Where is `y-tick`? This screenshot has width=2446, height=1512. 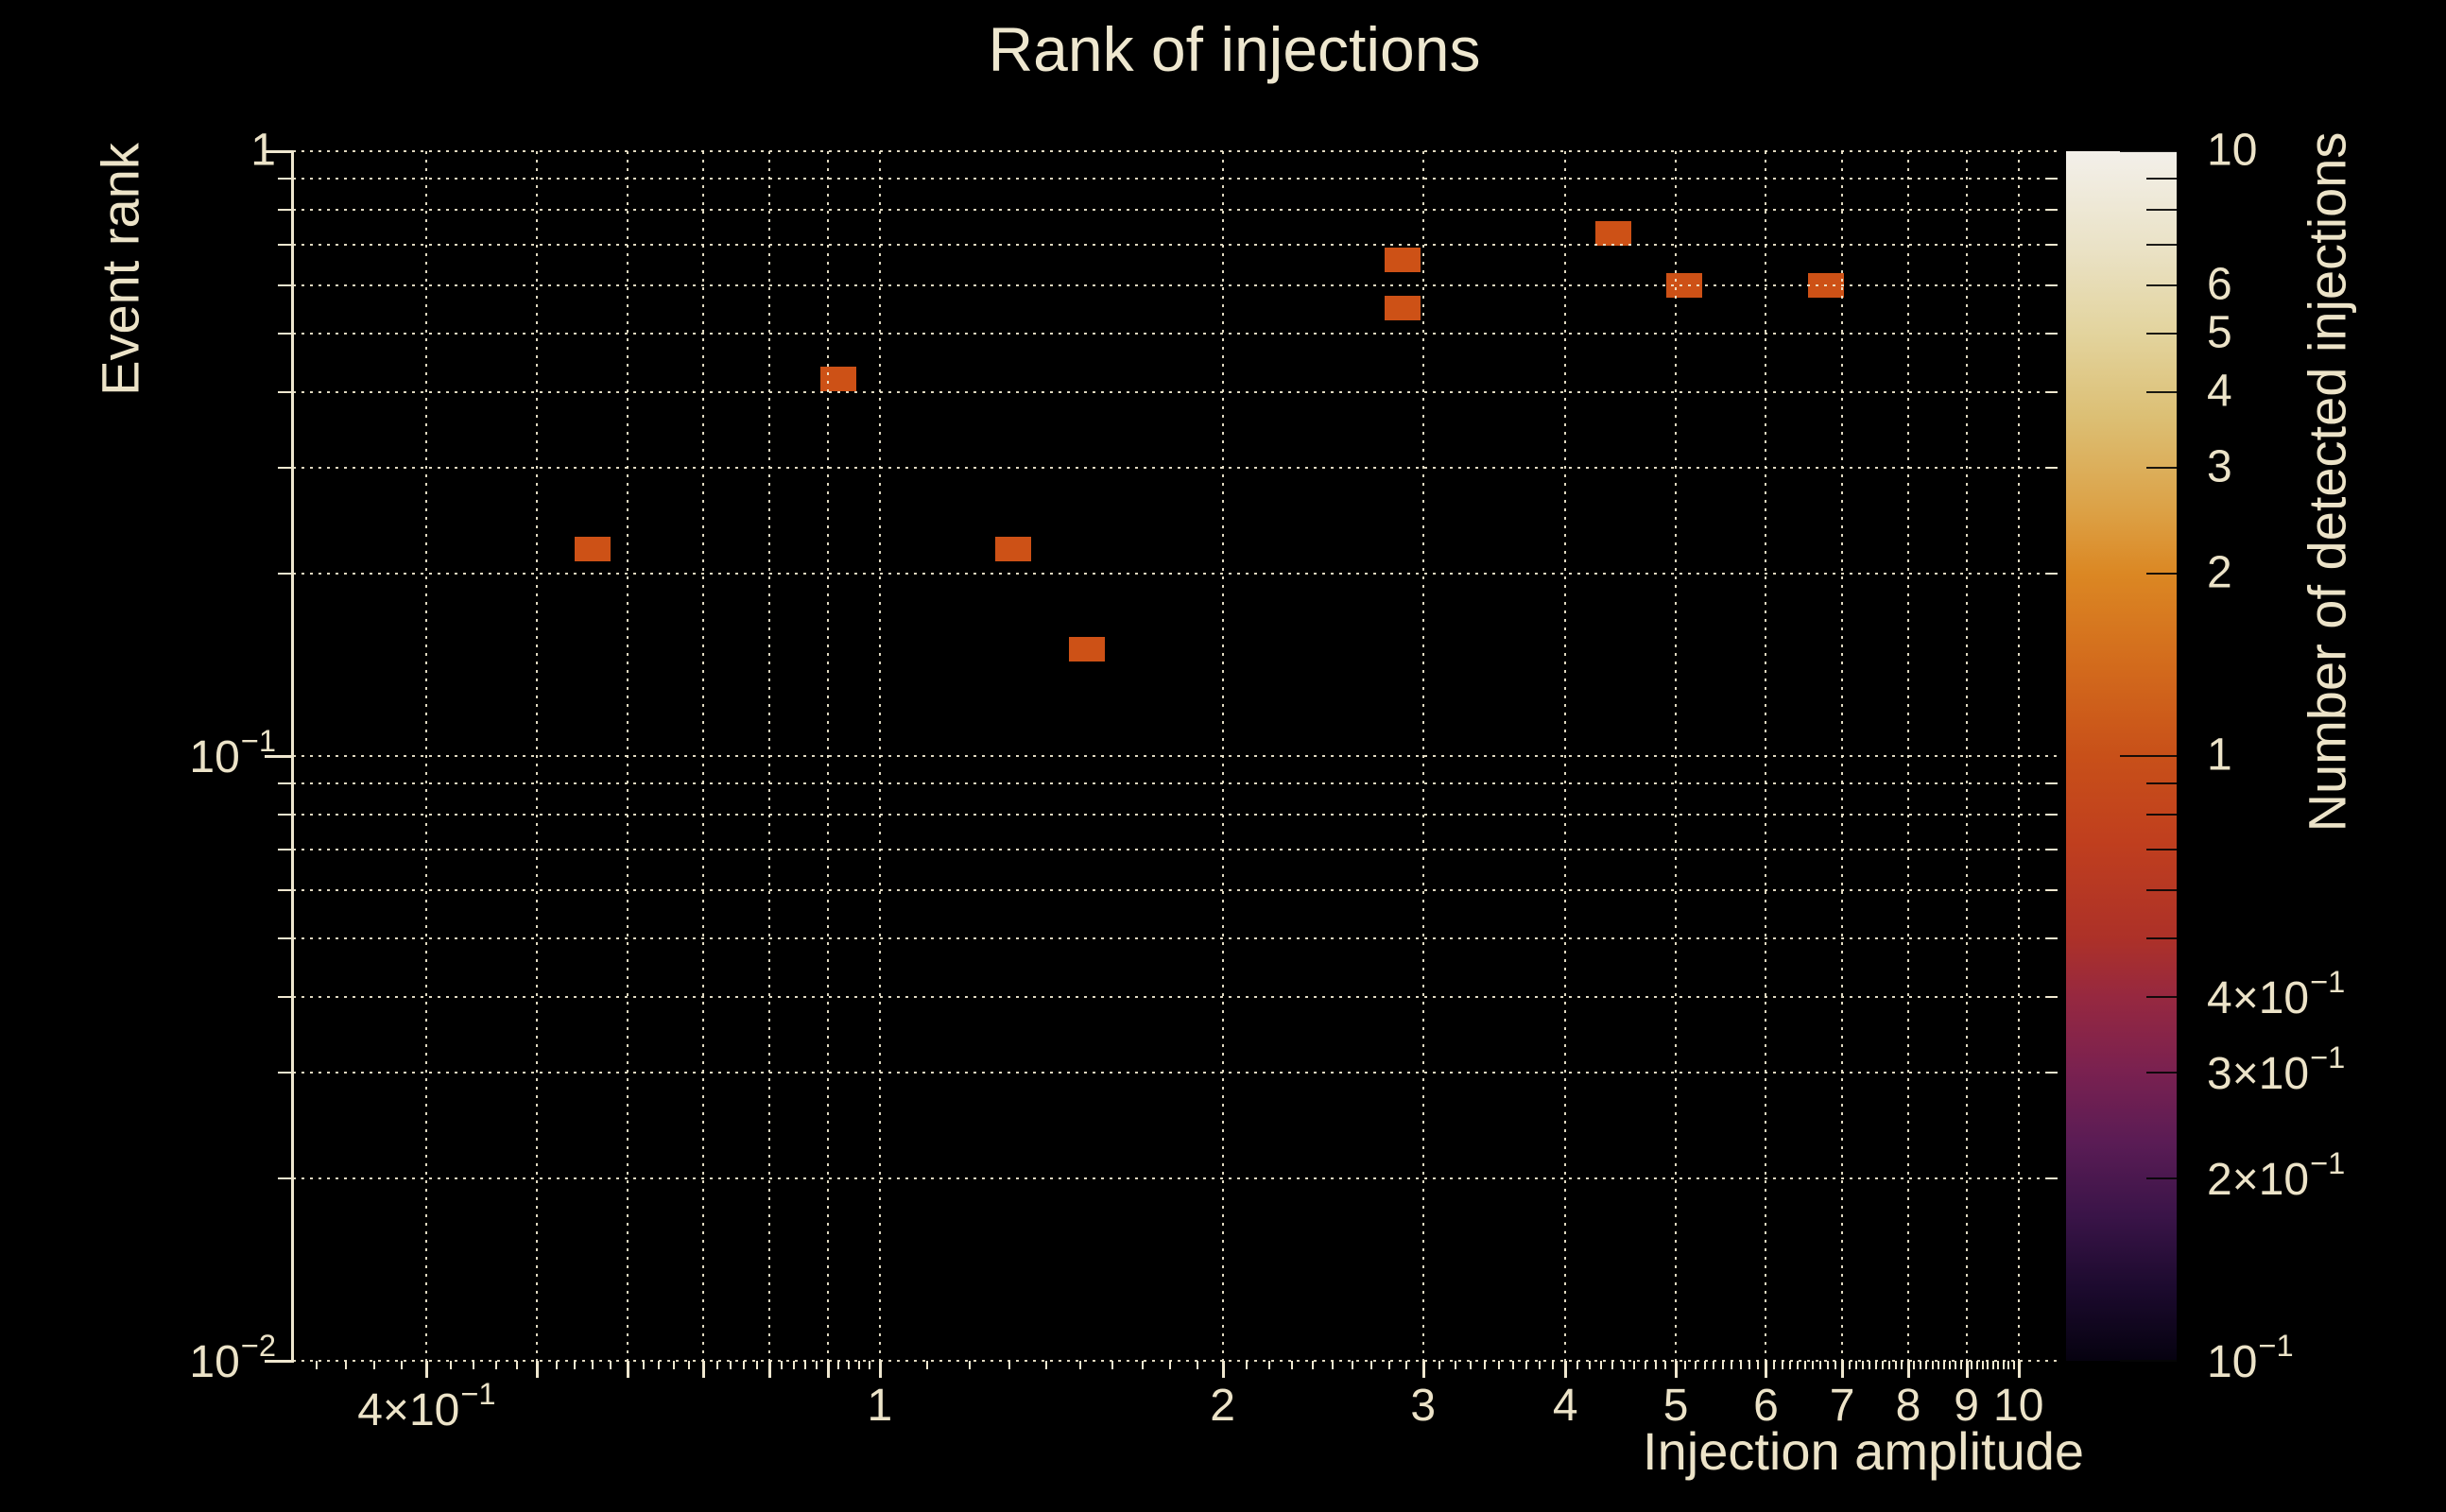
y-tick is located at coordinates (279, 756).